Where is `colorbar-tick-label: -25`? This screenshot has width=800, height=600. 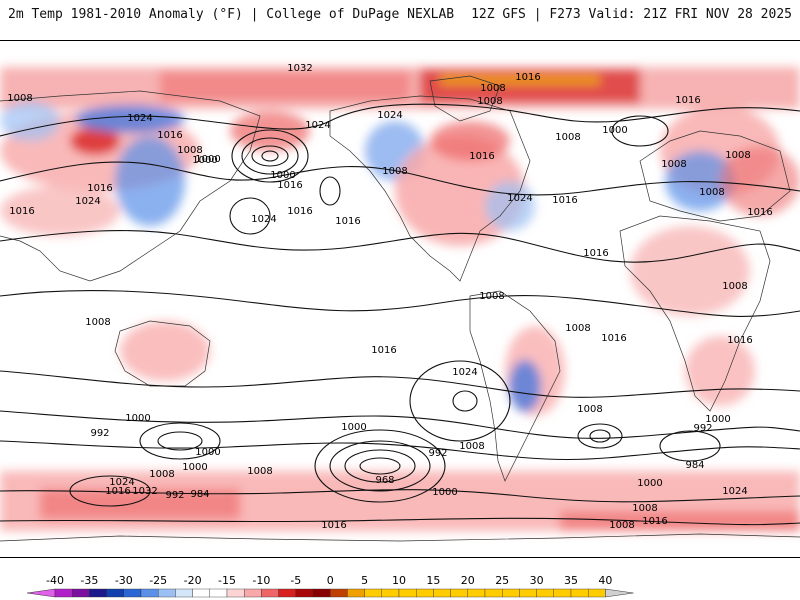
colorbar-tick-label: -25 is located at coordinates (158, 580).